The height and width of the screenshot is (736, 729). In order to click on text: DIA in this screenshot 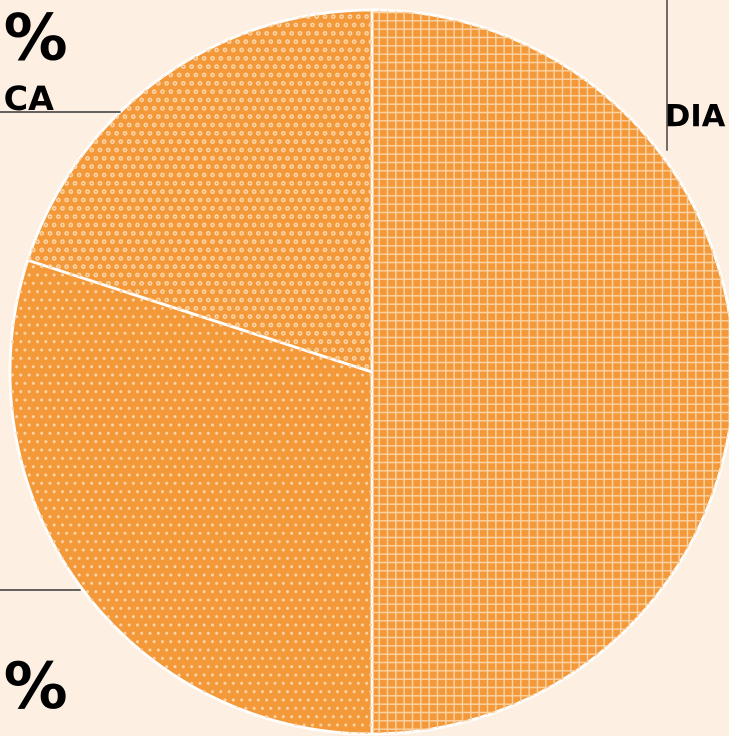, I will do `click(697, 115)`.